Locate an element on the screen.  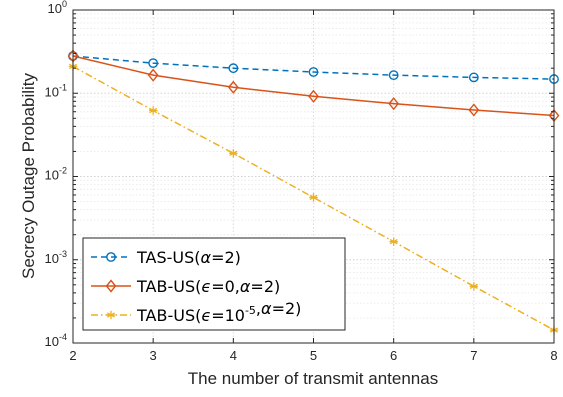
y-axis-title: Secrecy Outage Probability is located at coordinates (28, 176).